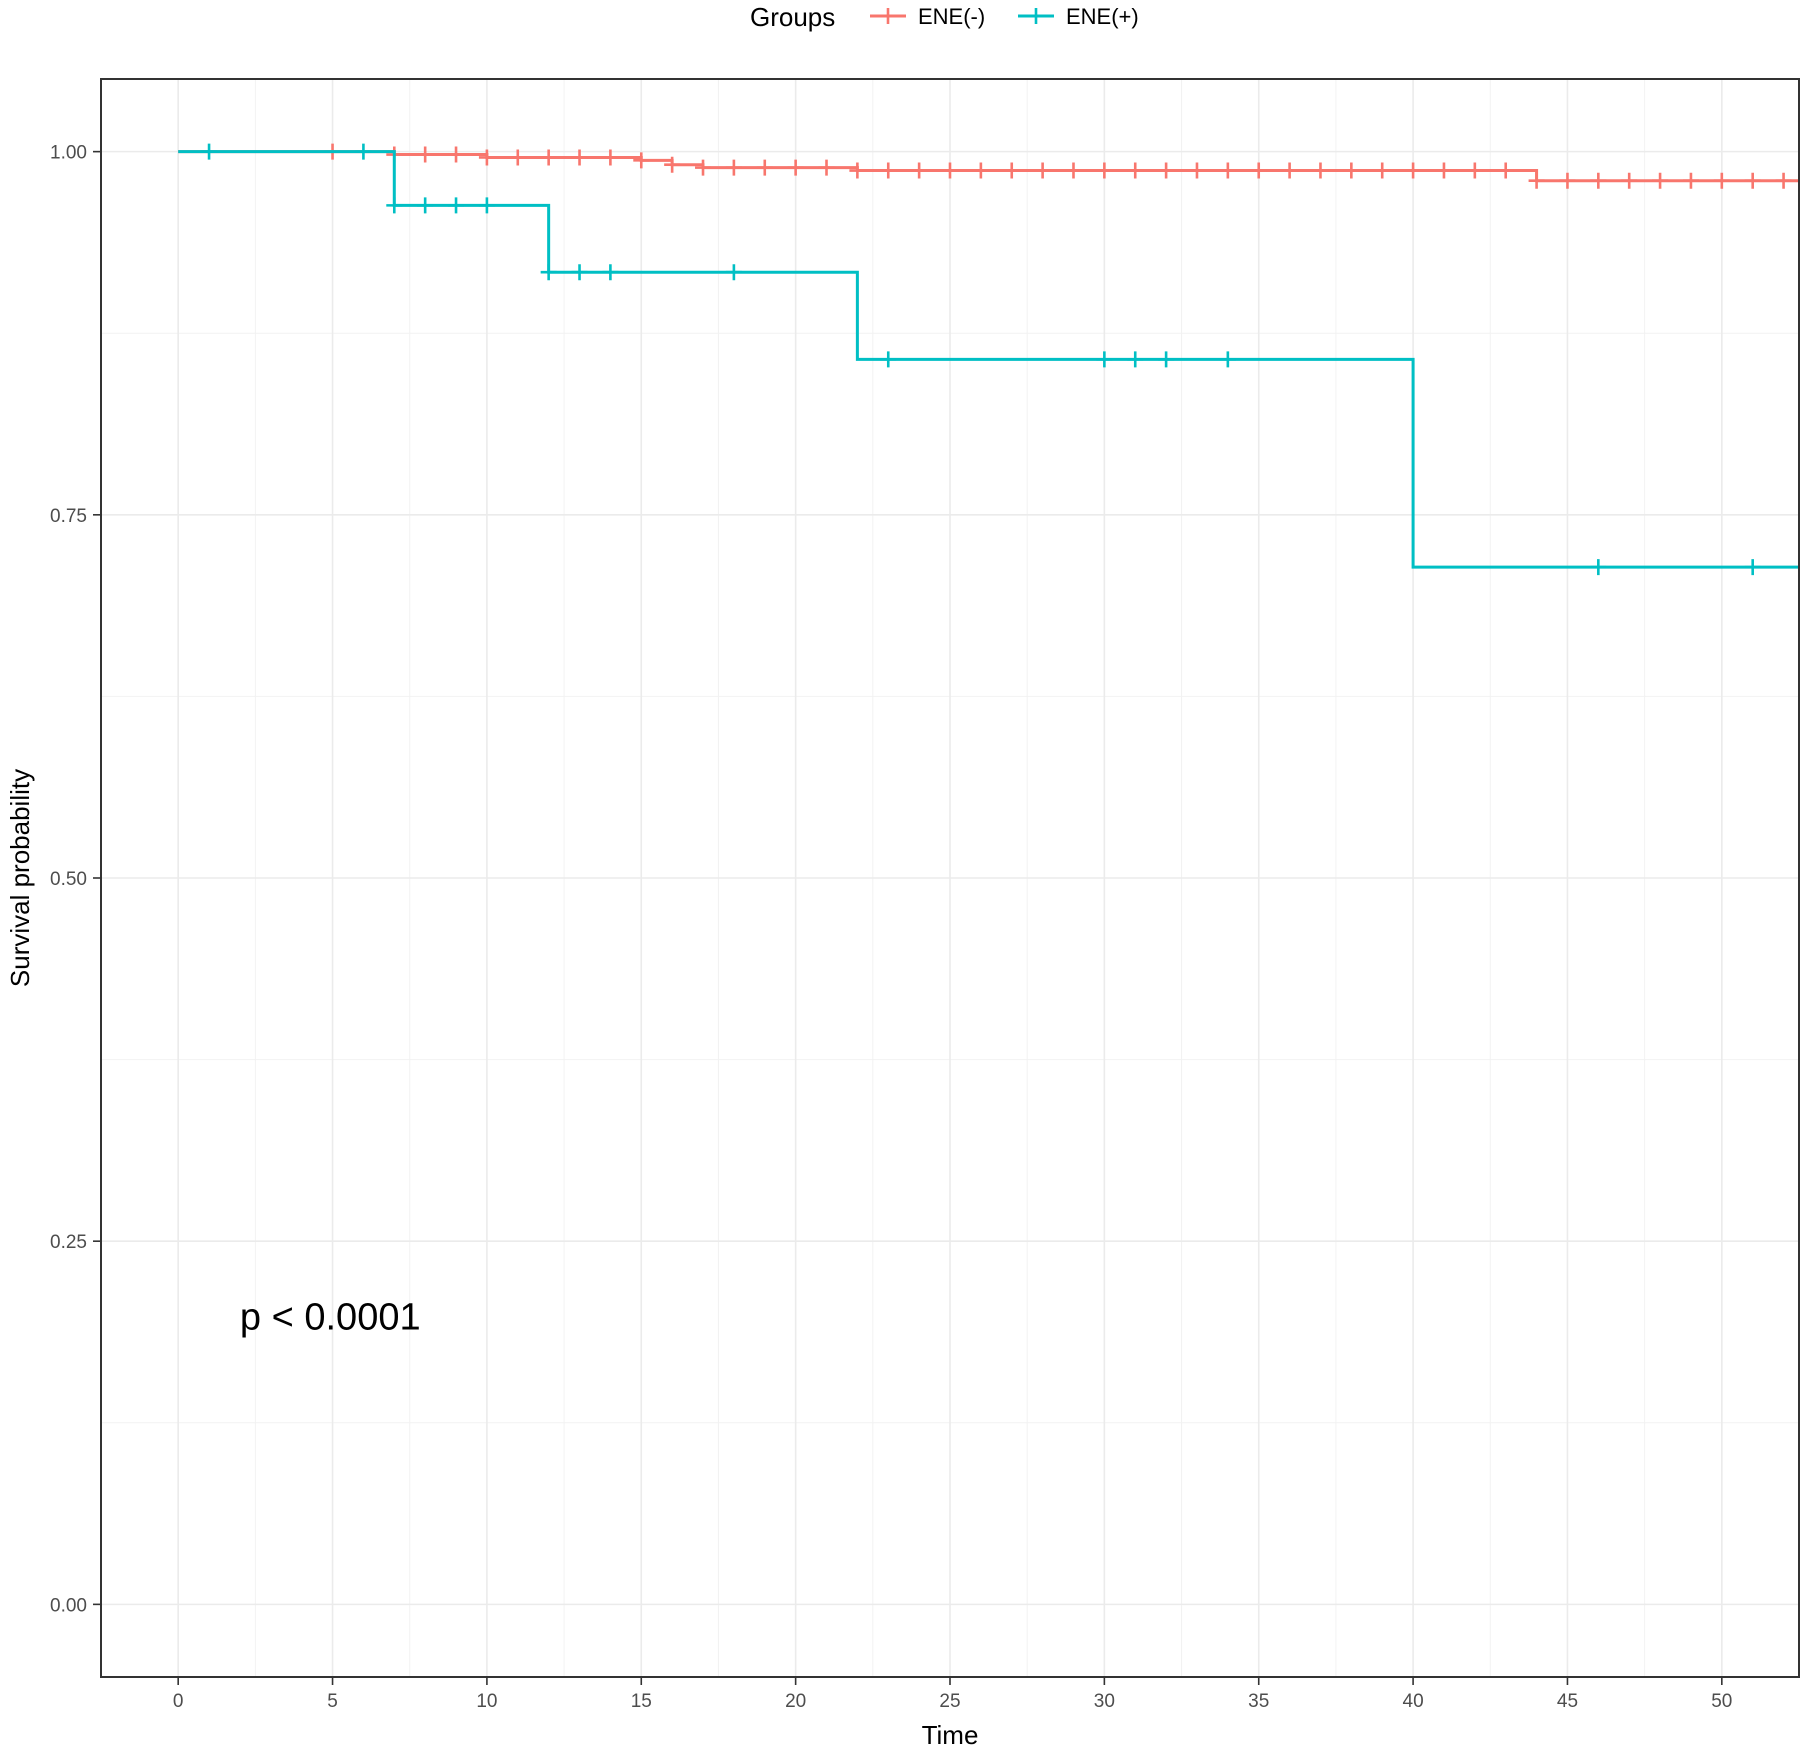 The width and height of the screenshot is (1807, 1749). I want to click on x-tick-label: 35, so click(1258, 1701).